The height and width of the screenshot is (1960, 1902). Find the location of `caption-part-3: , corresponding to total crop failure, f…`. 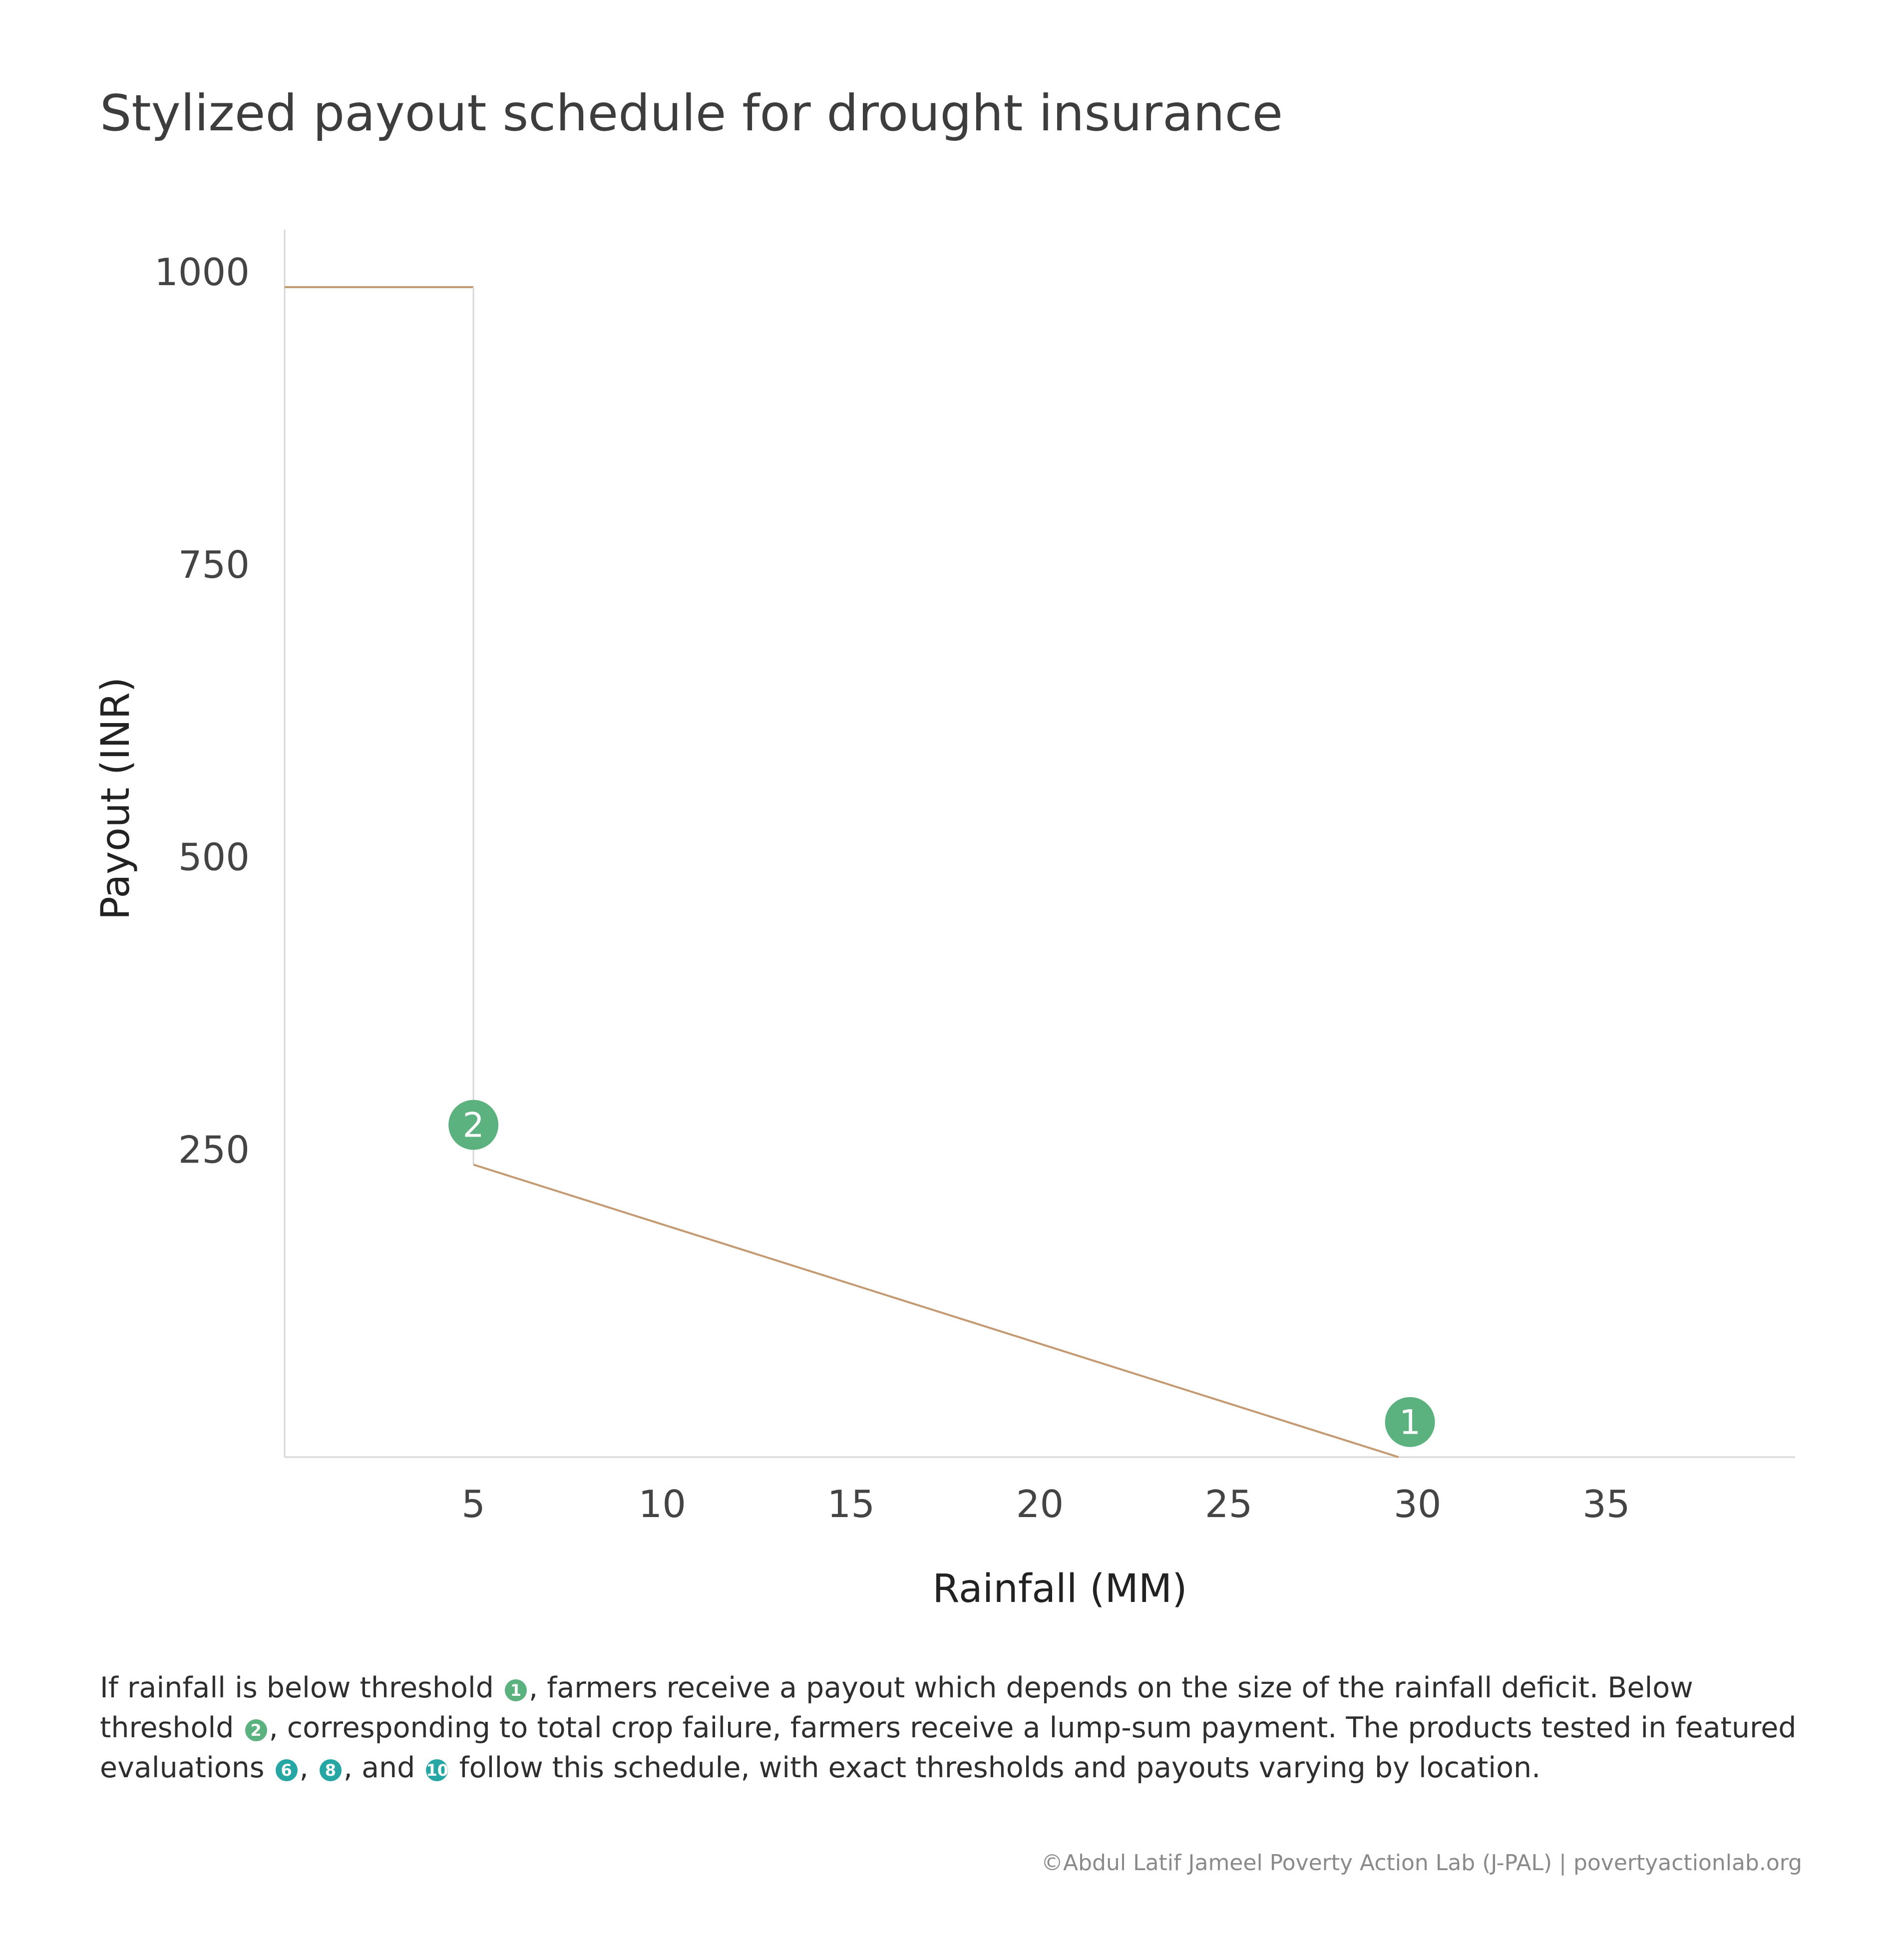

caption-part-3: , corresponding to total crop failure, f… is located at coordinates (948, 1747).